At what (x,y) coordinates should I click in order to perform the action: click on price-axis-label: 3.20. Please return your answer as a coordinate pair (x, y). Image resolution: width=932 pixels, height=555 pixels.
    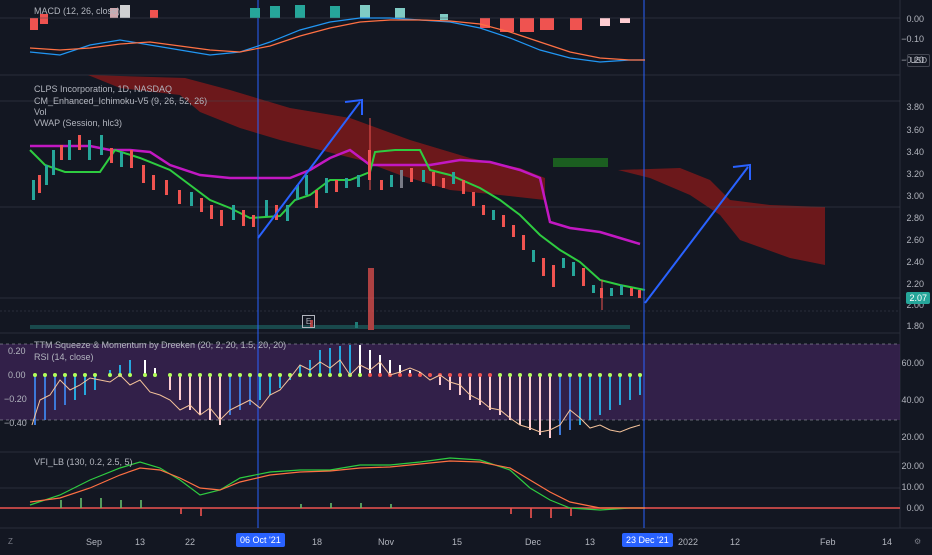
    Looking at the image, I should click on (915, 174).